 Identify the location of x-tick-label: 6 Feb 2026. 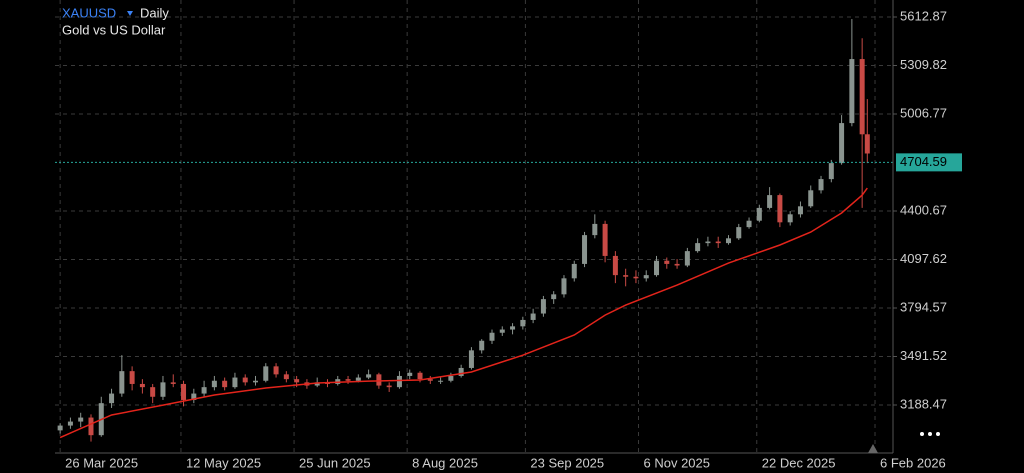
(913, 462).